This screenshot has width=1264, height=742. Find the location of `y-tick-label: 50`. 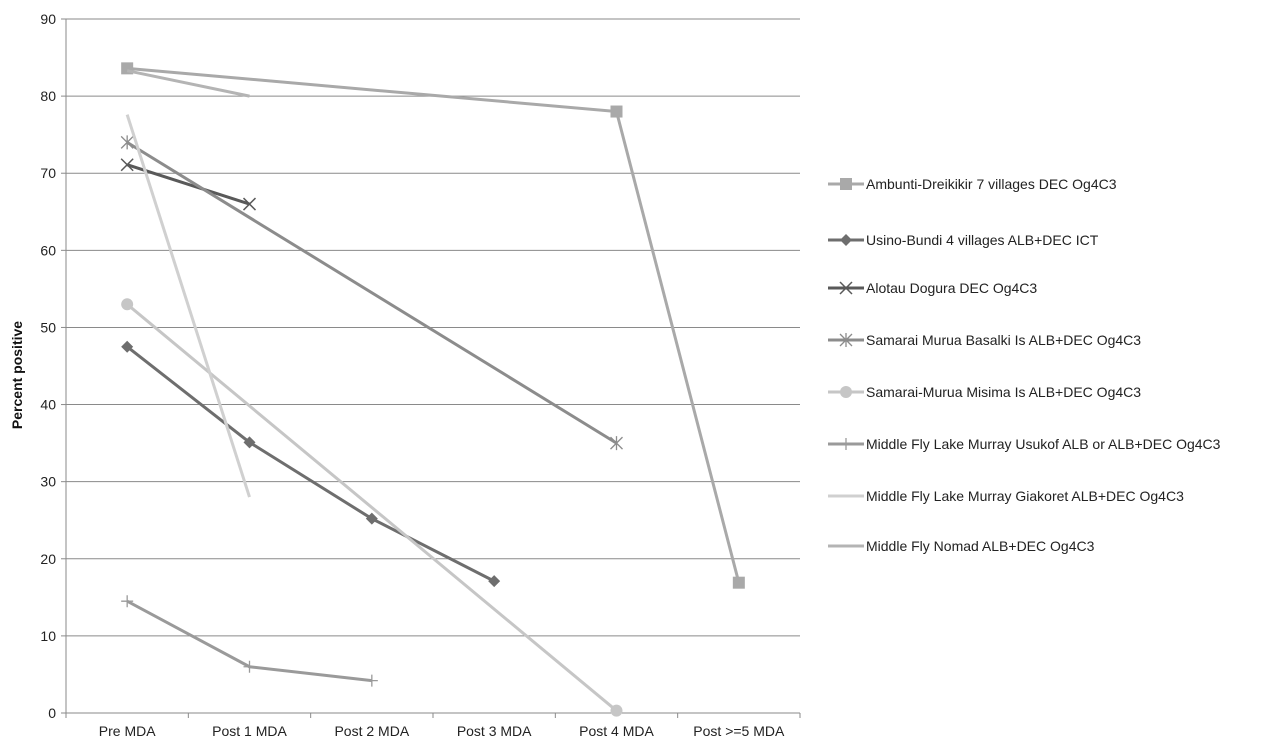

y-tick-label: 50 is located at coordinates (48, 327).